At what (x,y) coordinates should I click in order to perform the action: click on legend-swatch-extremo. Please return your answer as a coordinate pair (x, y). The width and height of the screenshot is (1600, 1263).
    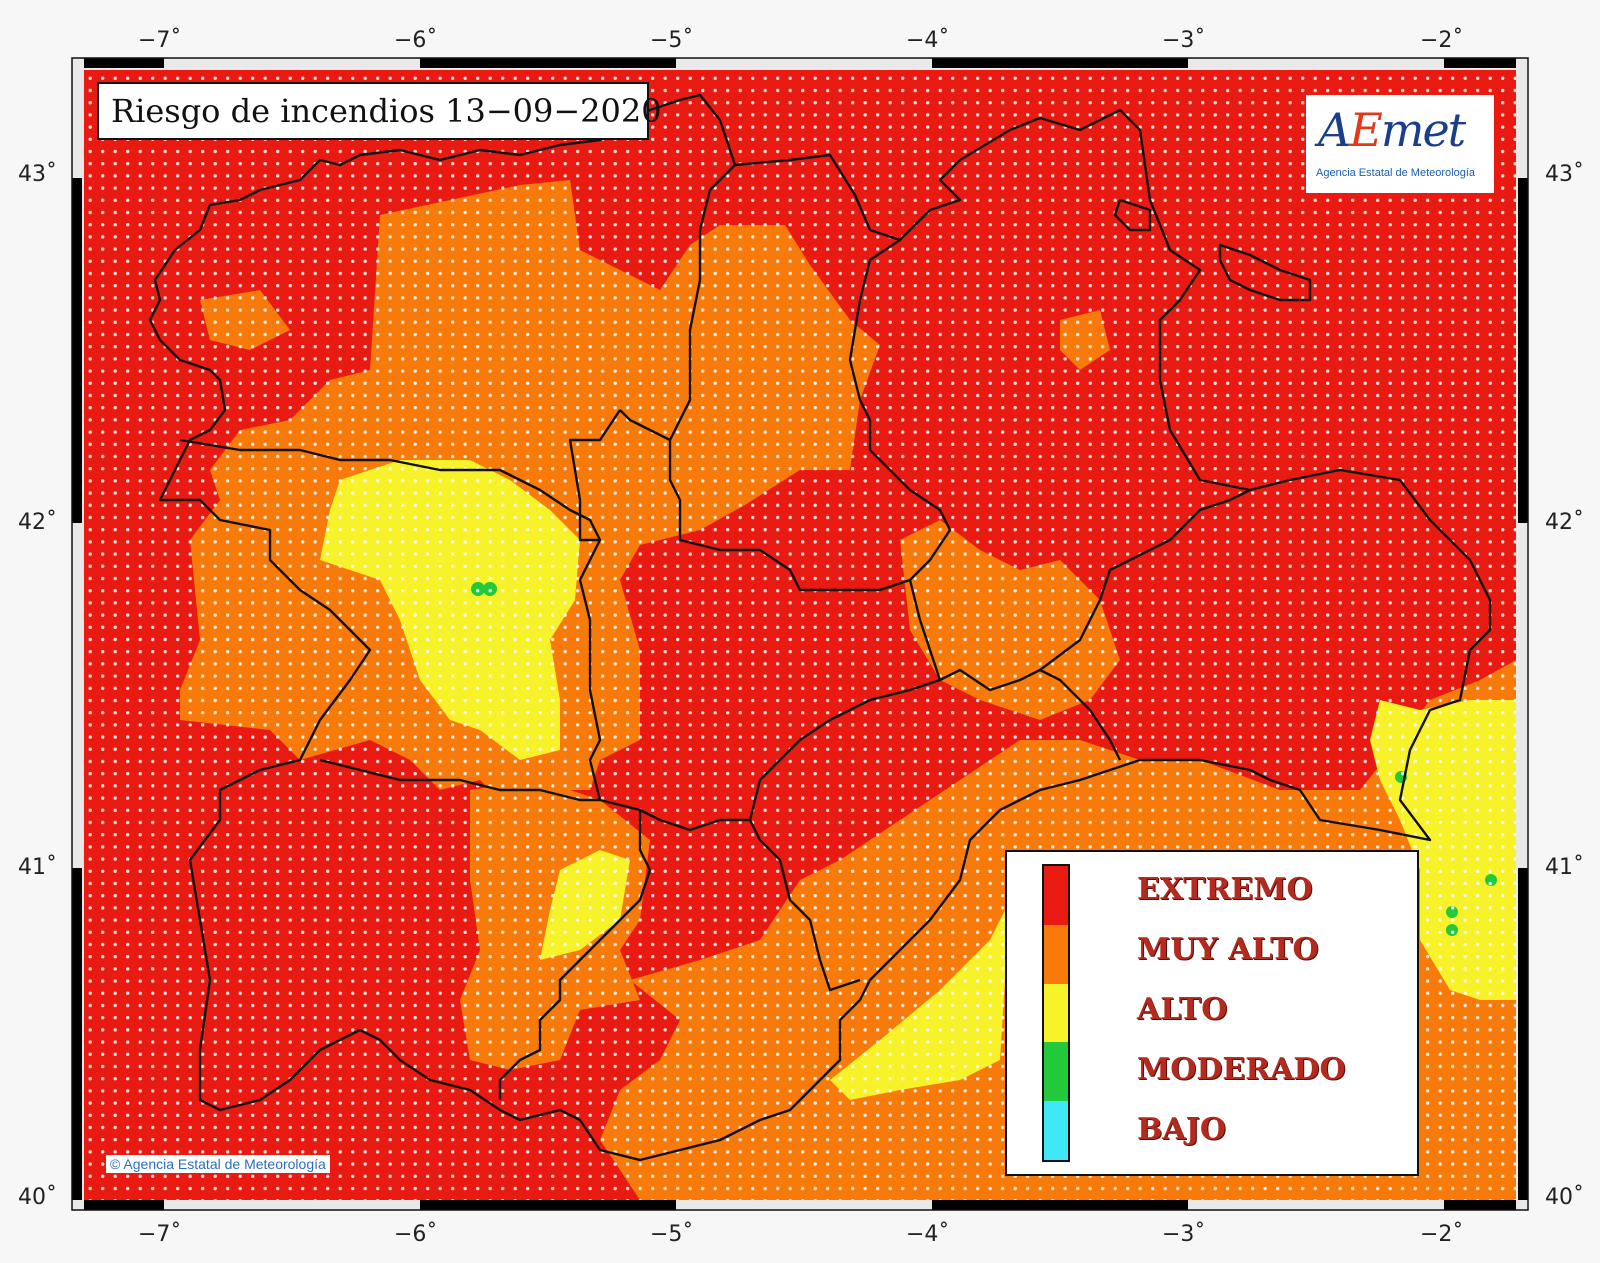
    Looking at the image, I should click on (1056, 895).